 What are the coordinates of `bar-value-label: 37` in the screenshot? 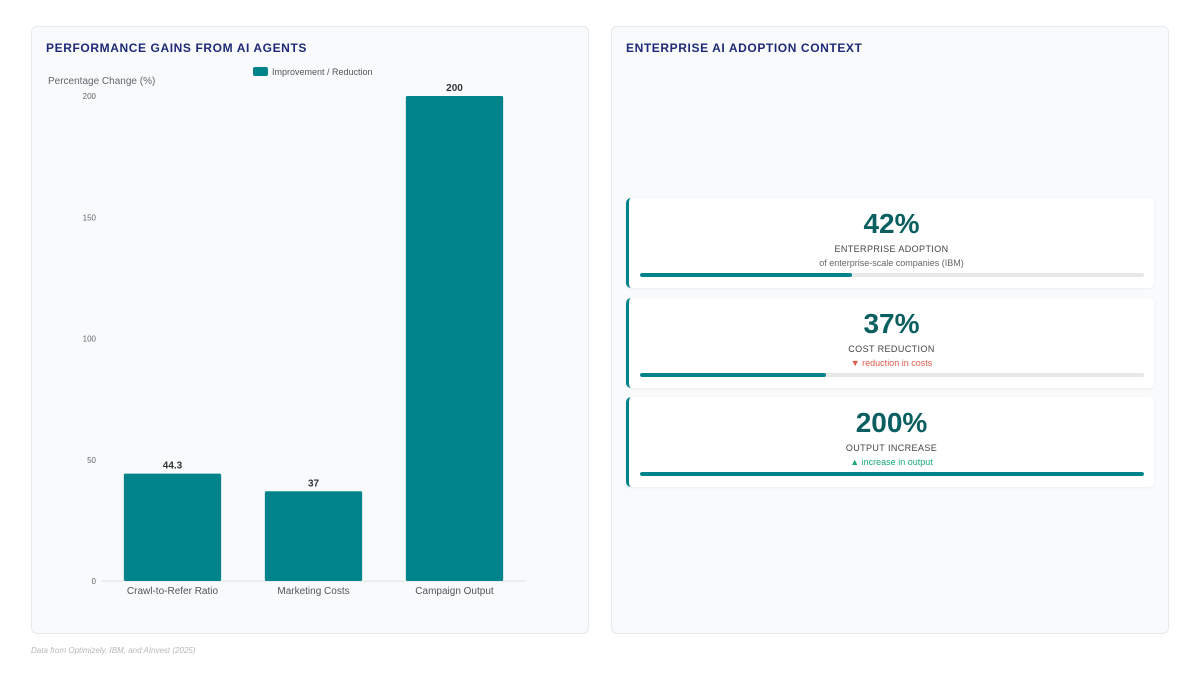 It's located at (314, 483).